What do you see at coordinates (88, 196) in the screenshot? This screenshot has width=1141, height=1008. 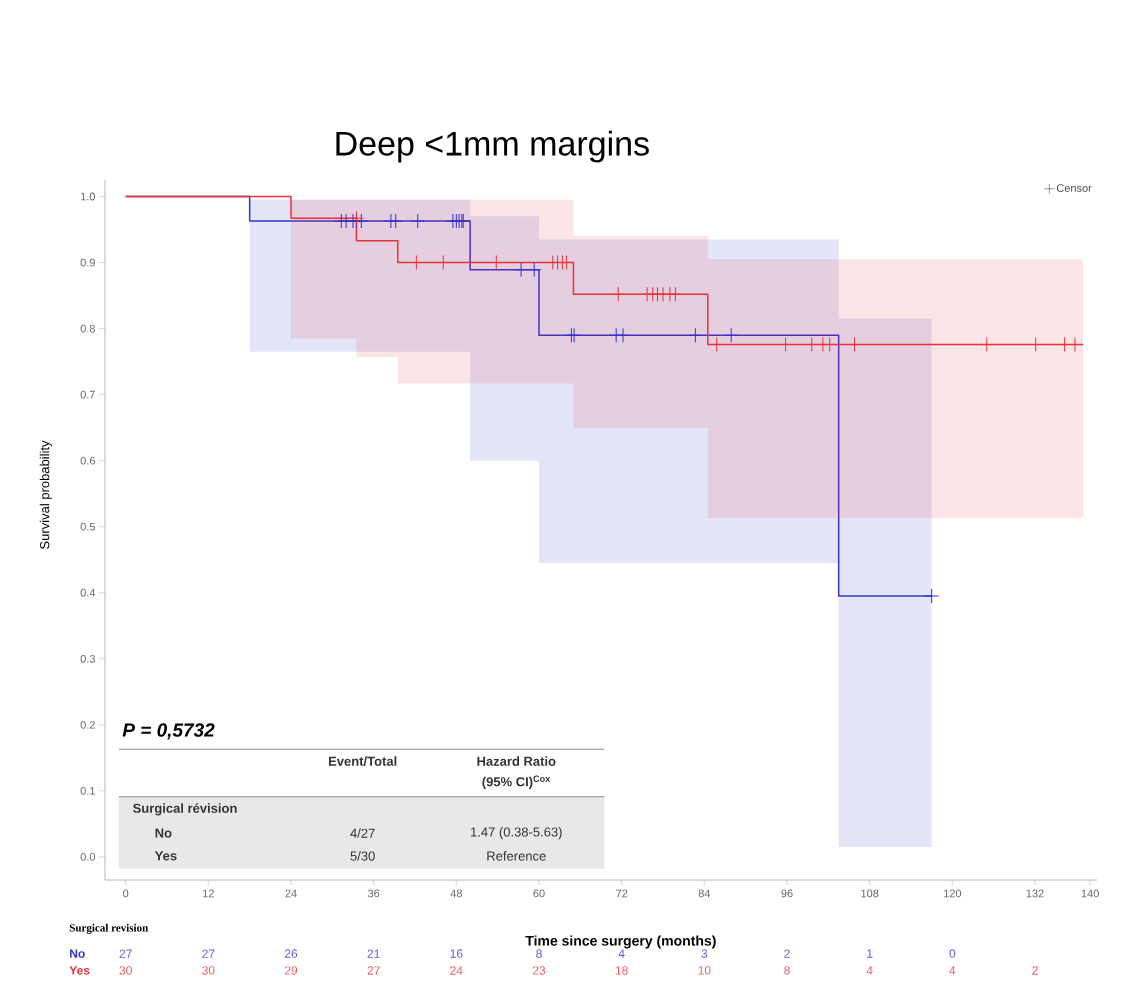 I see `y-tick-label: 1.0` at bounding box center [88, 196].